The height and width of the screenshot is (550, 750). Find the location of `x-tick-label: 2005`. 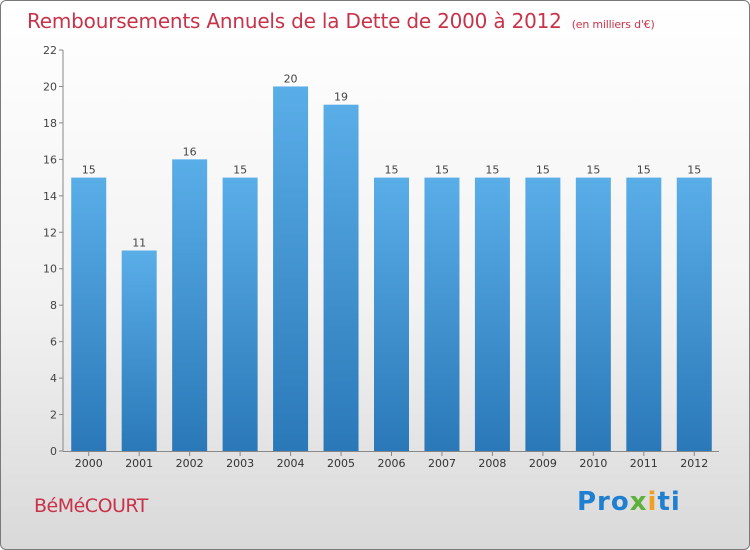

x-tick-label: 2005 is located at coordinates (341, 463).